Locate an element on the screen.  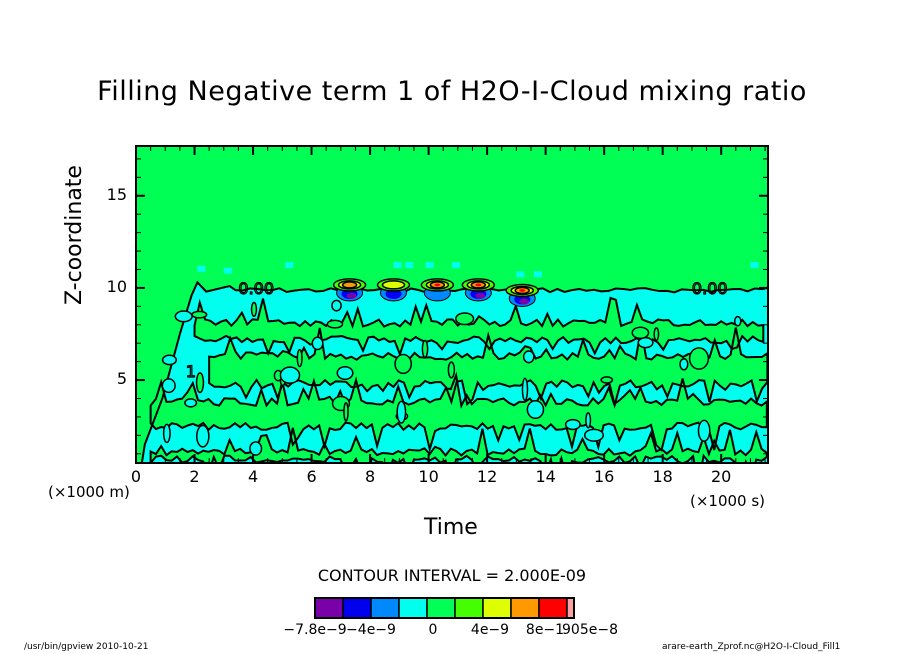
x-tick-label: 6 is located at coordinates (311, 476).